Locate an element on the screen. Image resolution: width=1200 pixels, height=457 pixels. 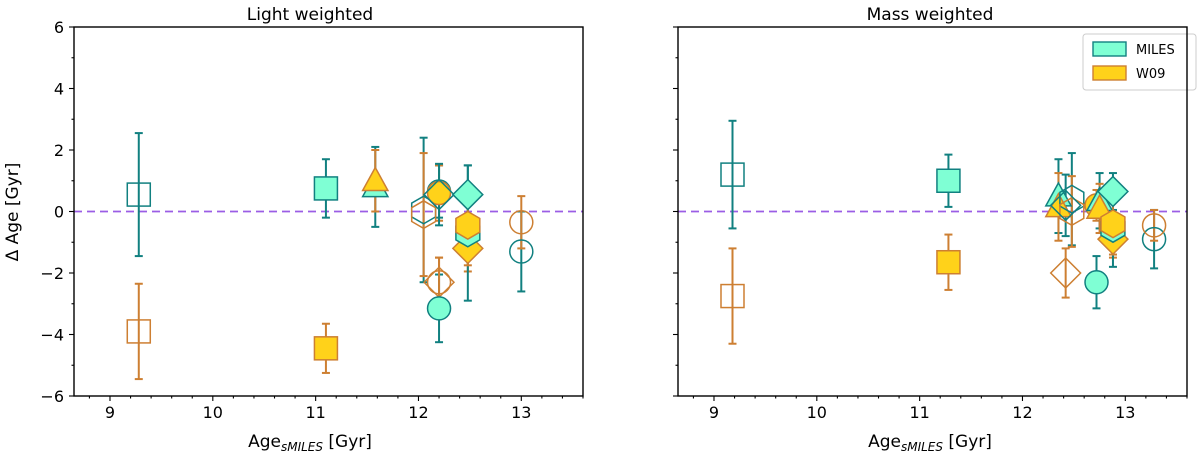
w09-diamond-marker is located at coordinates (1065, 273).